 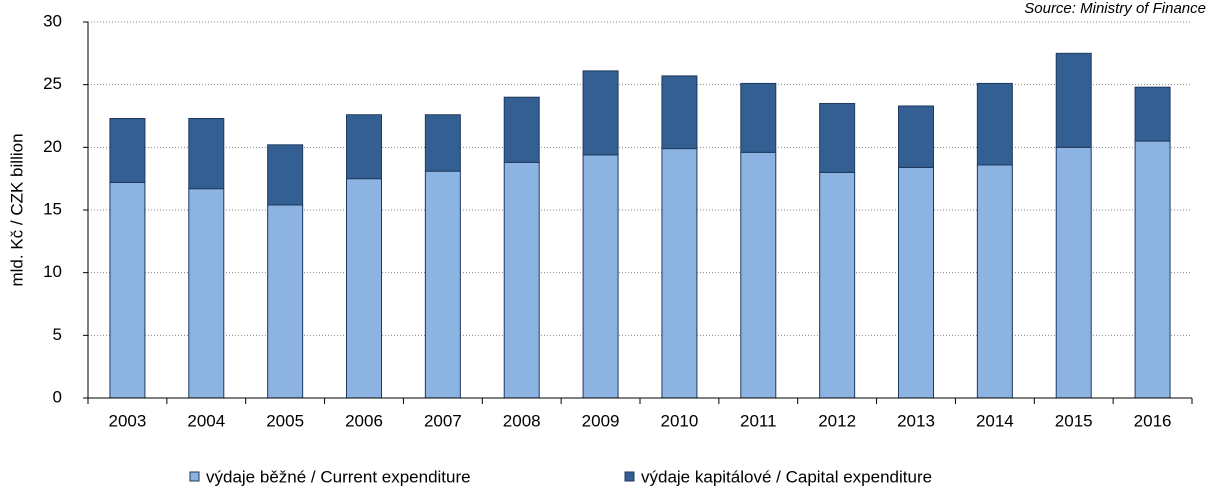 I want to click on x-tick-label: 2005, so click(x=285, y=420).